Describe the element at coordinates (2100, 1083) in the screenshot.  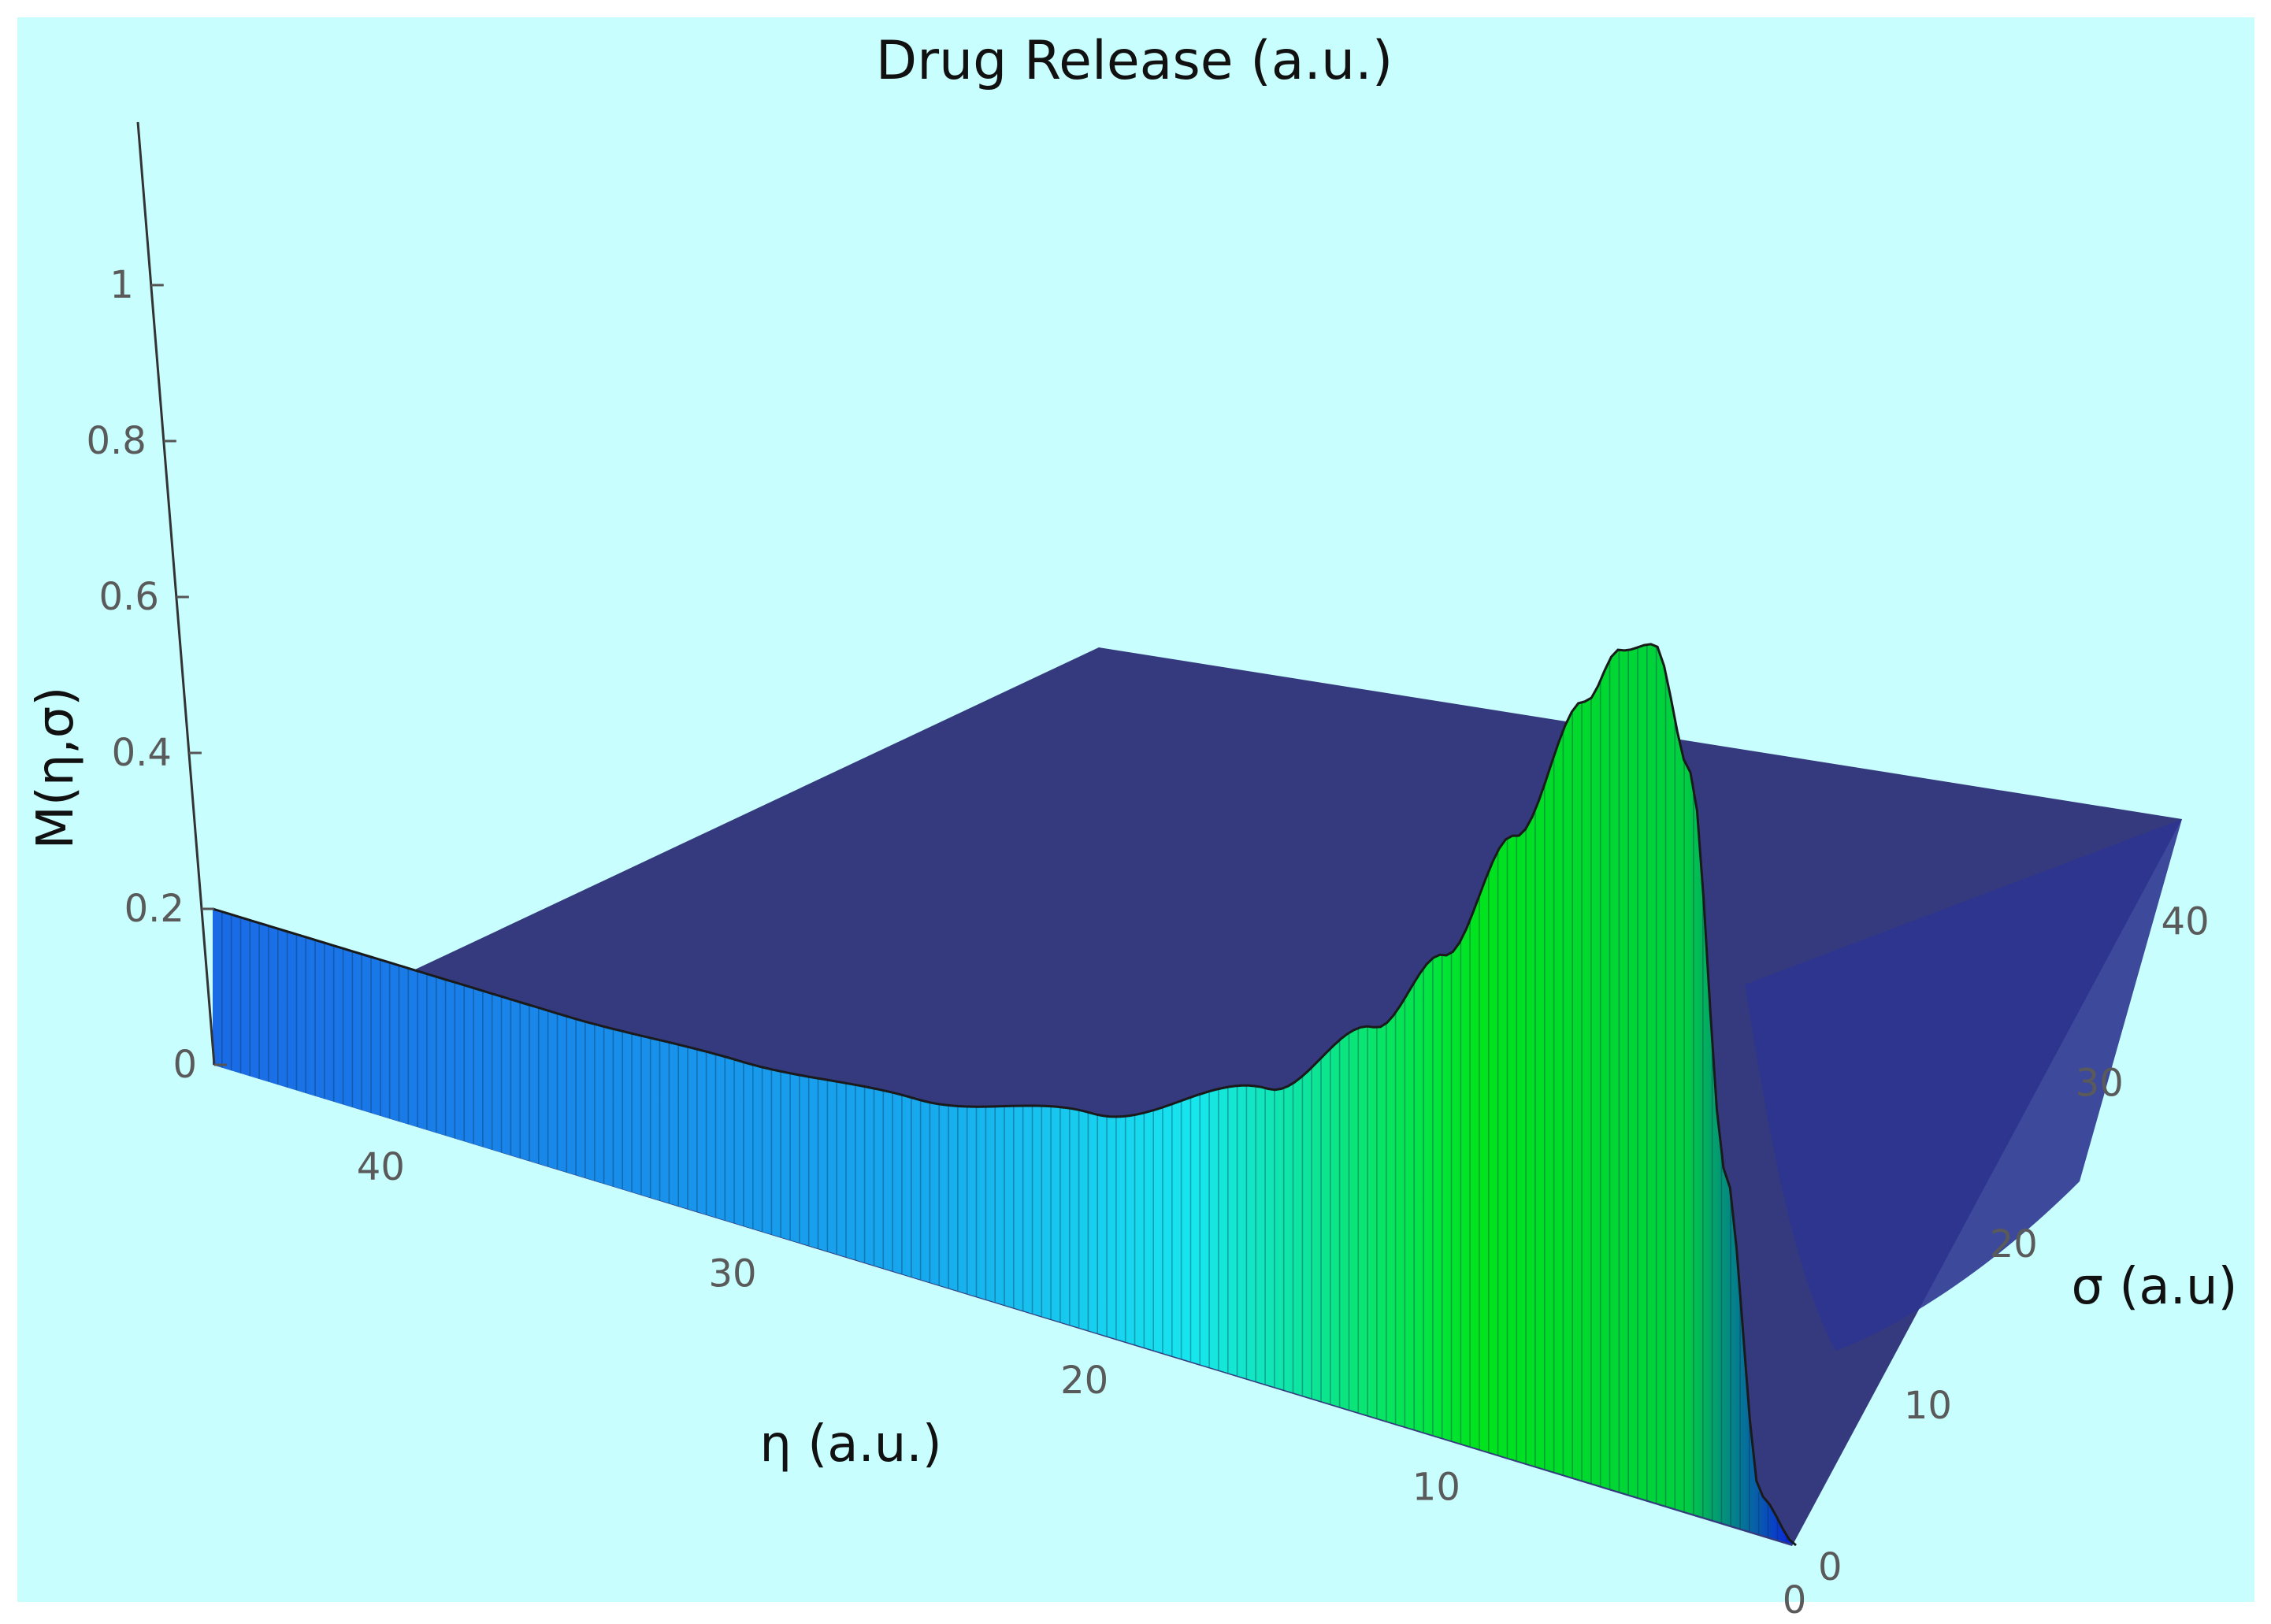
I see `y-tick-label: 30` at that location.